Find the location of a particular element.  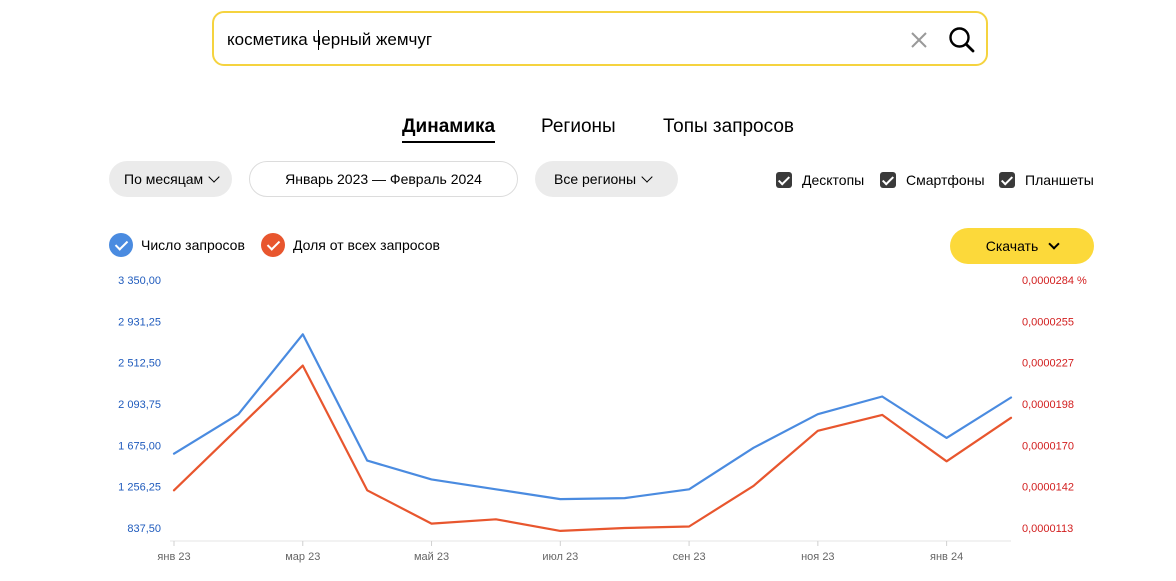

x-tick-label: мар 23 is located at coordinates (302, 557).